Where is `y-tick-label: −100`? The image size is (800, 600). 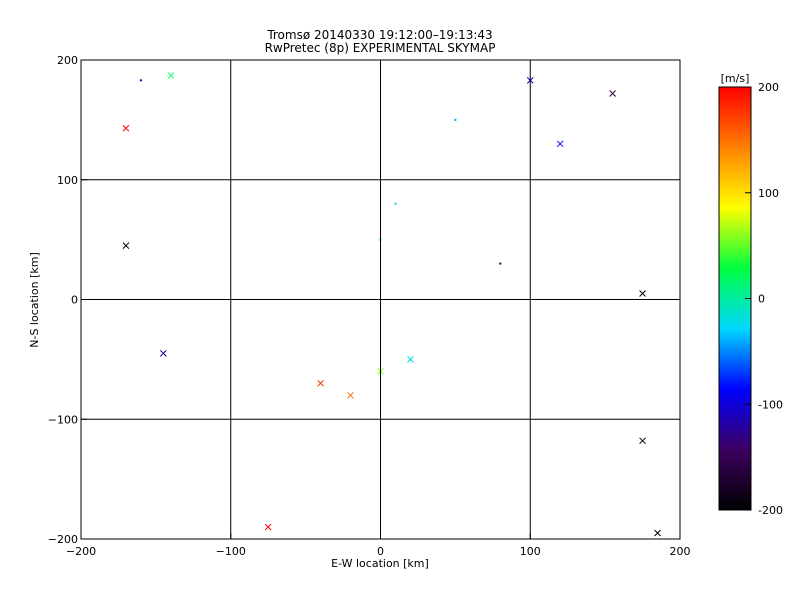 y-tick-label: −100 is located at coordinates (63, 419).